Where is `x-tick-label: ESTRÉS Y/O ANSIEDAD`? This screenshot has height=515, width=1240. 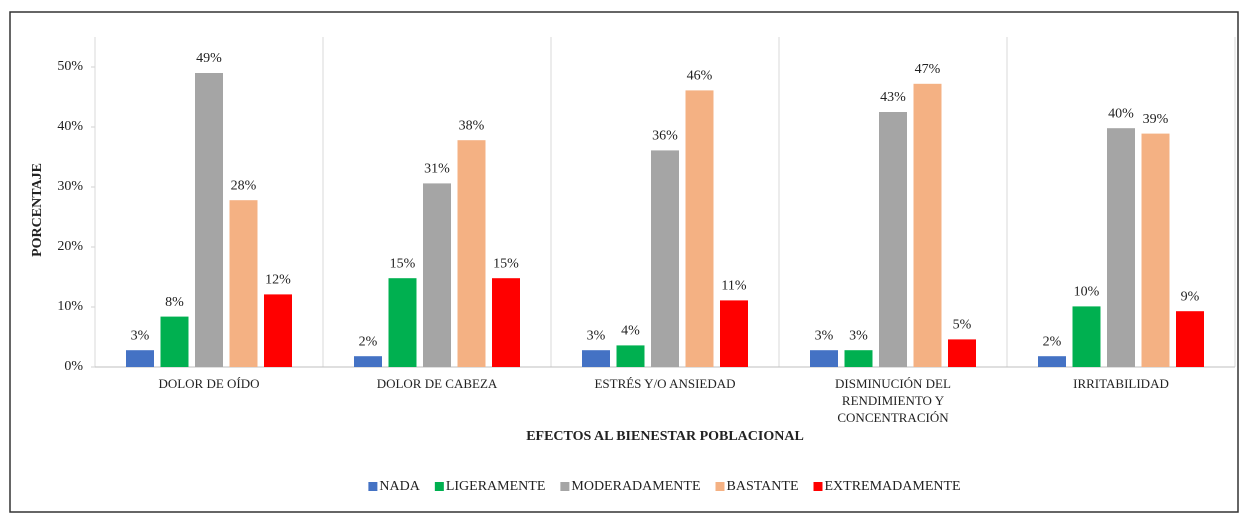
x-tick-label: ESTRÉS Y/O ANSIEDAD is located at coordinates (664, 383).